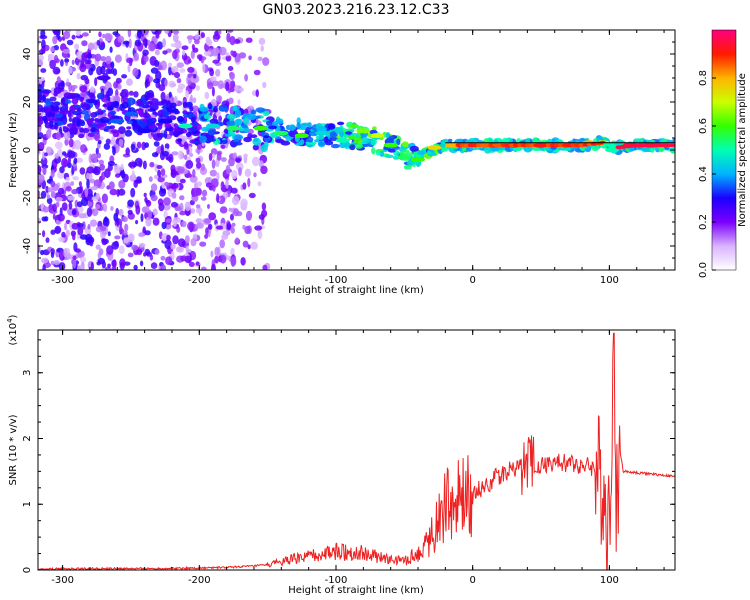 This screenshot has height=600, width=750. What do you see at coordinates (707, 174) in the screenshot?
I see `colorbar-ticks: 0.0 0.2 0.4 0.6 0.8` at bounding box center [707, 174].